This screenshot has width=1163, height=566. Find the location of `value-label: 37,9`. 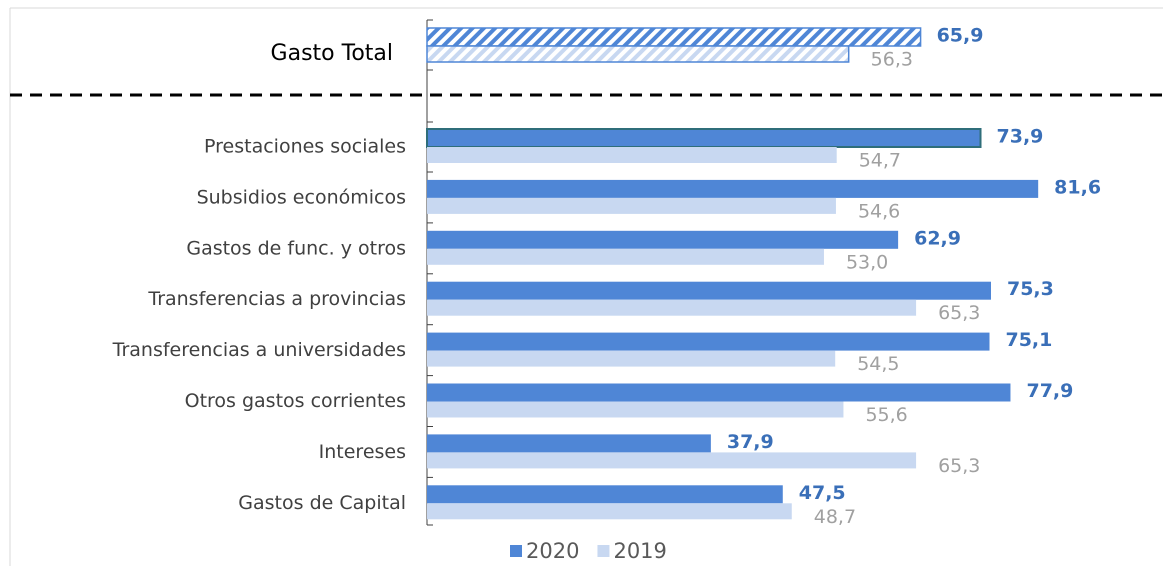

value-label: 37,9 is located at coordinates (750, 442).